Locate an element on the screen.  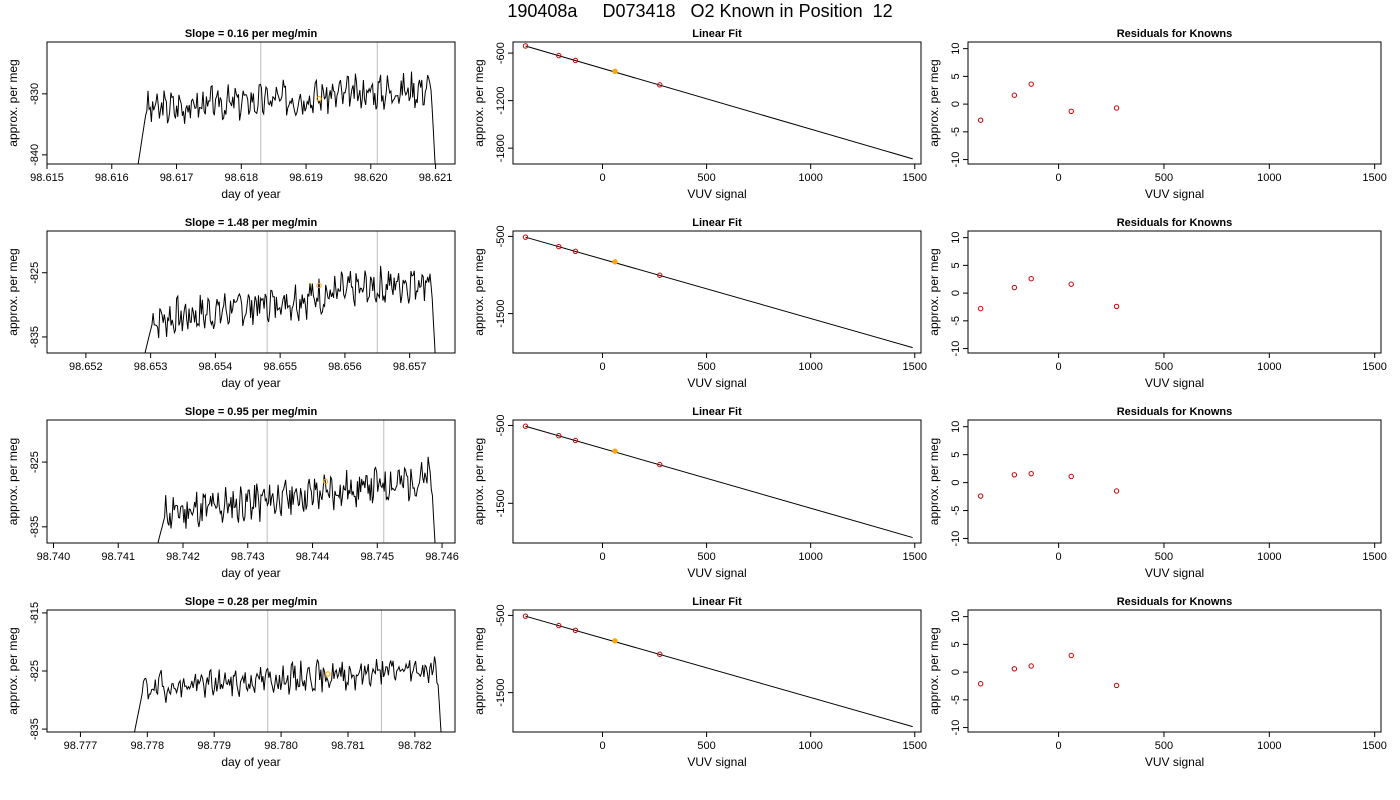
x-tick-label: 98.746 is located at coordinates (442, 557).